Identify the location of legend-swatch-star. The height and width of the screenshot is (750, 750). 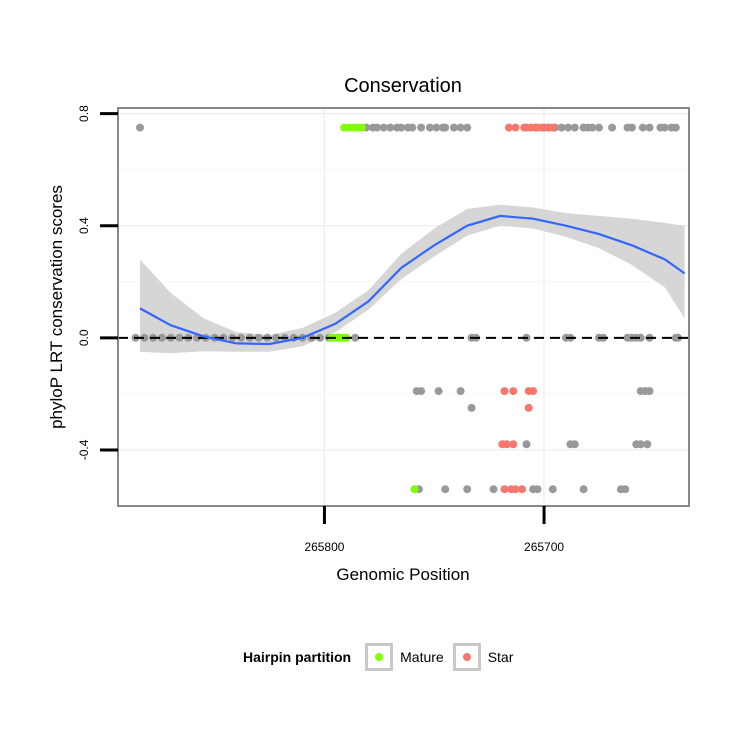
(466, 657).